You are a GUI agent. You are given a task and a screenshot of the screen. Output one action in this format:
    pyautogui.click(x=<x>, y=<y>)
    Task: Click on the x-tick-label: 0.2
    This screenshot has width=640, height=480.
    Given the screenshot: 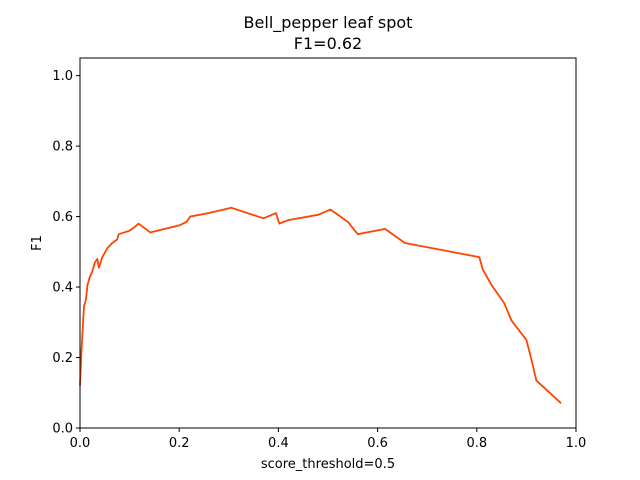 What is the action you would take?
    pyautogui.click(x=179, y=443)
    